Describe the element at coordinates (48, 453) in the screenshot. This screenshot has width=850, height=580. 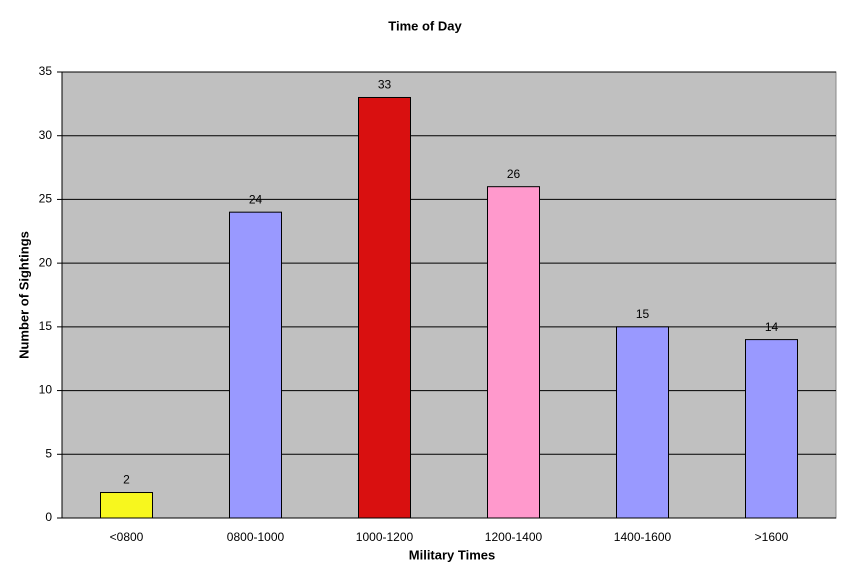
I see `y-tick-label: 5` at that location.